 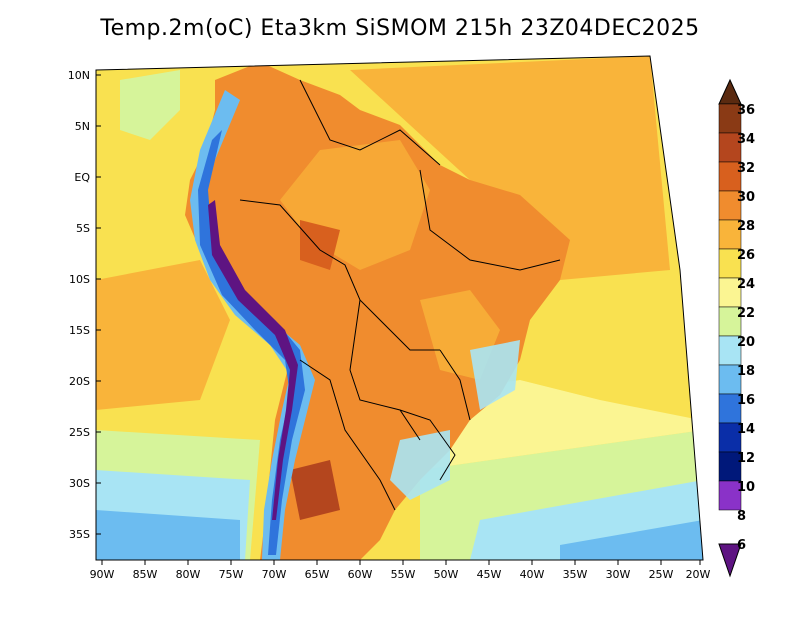 I want to click on lon-label: 90W, so click(x=102, y=574).